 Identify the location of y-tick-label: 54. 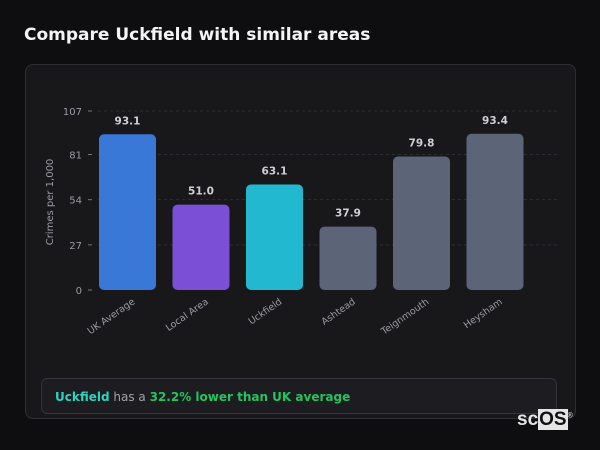
(75, 201).